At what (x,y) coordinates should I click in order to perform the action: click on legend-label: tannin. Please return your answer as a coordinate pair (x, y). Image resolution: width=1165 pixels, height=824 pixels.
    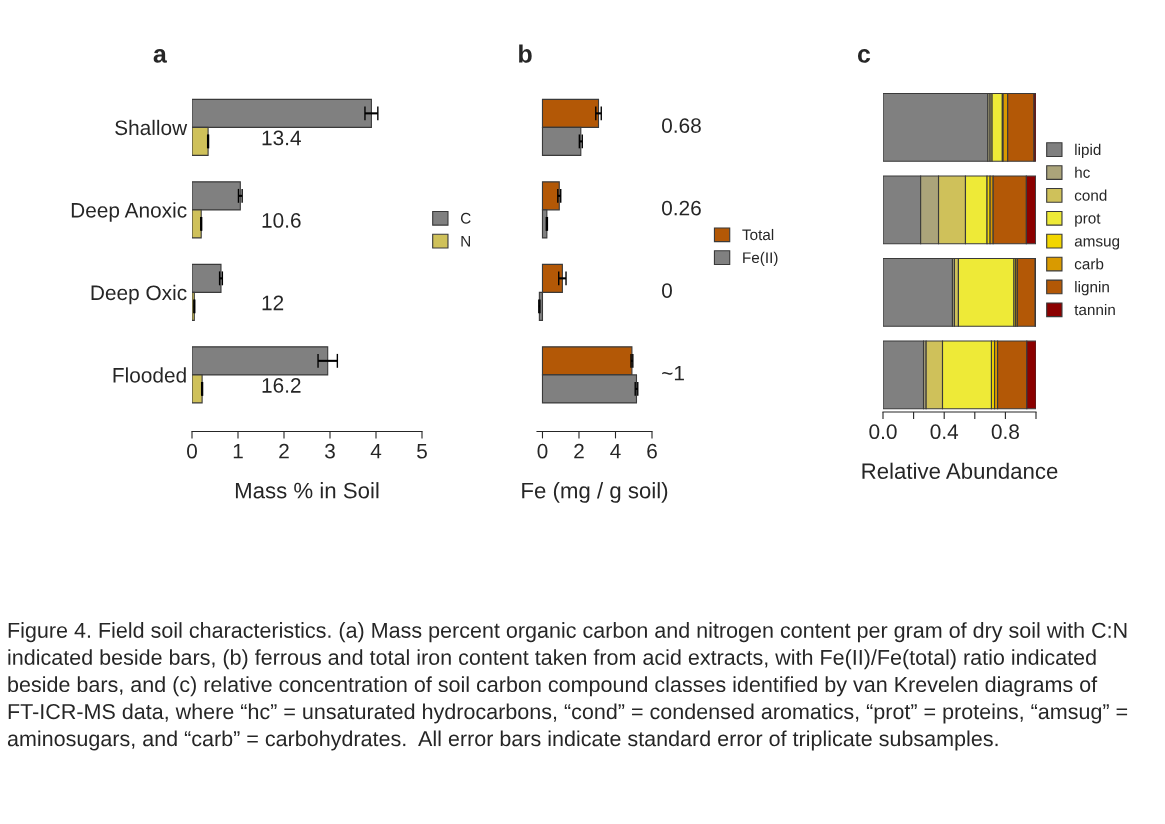
    Looking at the image, I should click on (1094, 309).